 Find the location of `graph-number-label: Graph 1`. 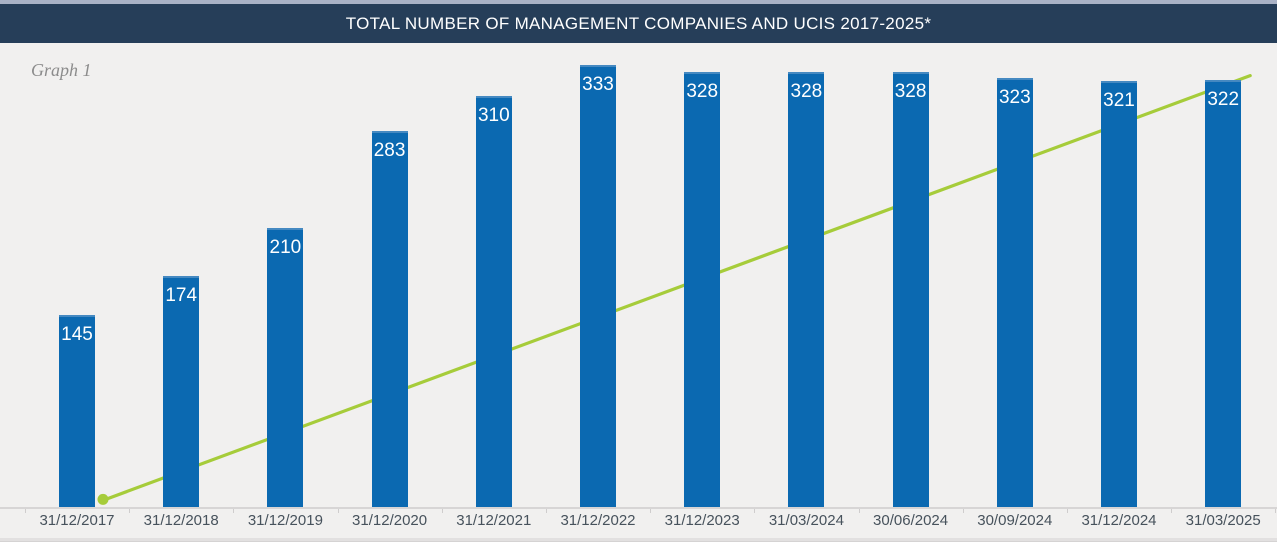

graph-number-label: Graph 1 is located at coordinates (61, 70).